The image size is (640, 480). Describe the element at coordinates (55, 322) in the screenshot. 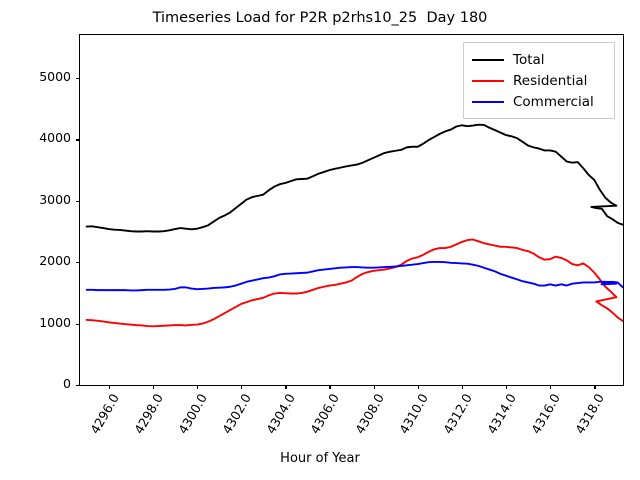

I see `y-tick-label: 1000` at that location.